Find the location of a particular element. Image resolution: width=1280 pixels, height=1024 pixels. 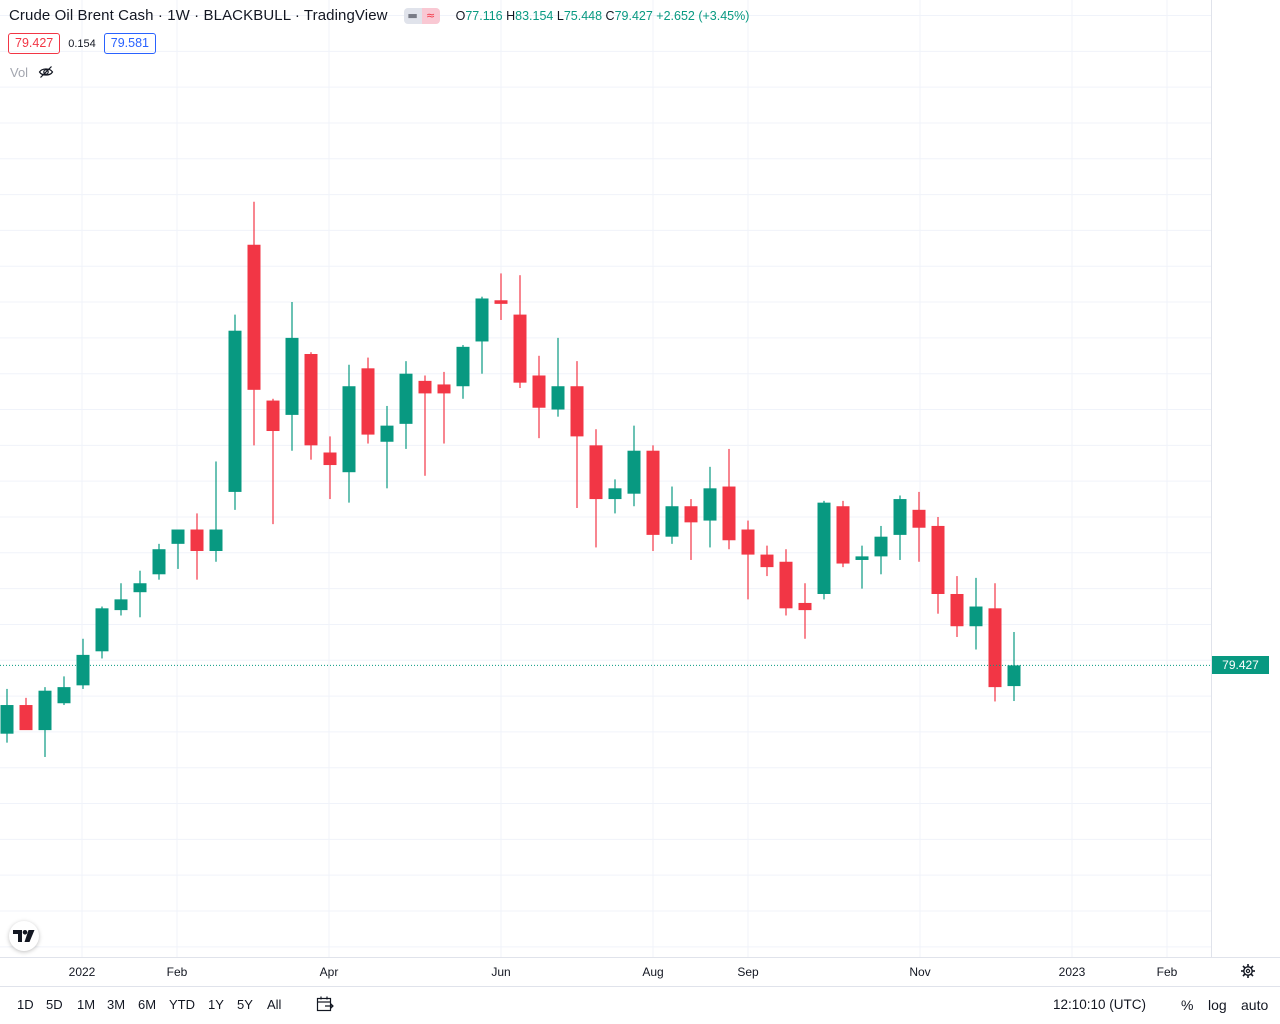

volume-indicator: Vol is located at coordinates (32, 72).